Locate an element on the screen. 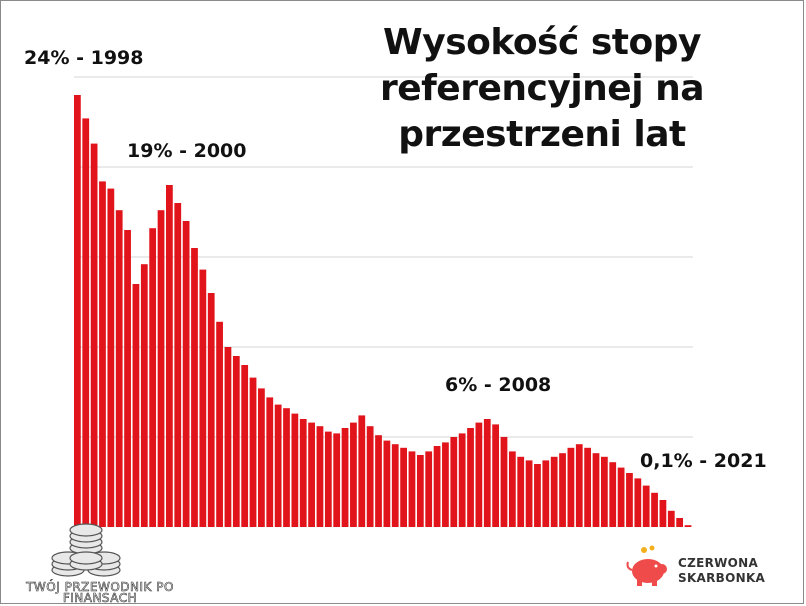 The image size is (806, 606). annotation-3: 0,1% - 2021 is located at coordinates (703, 461).